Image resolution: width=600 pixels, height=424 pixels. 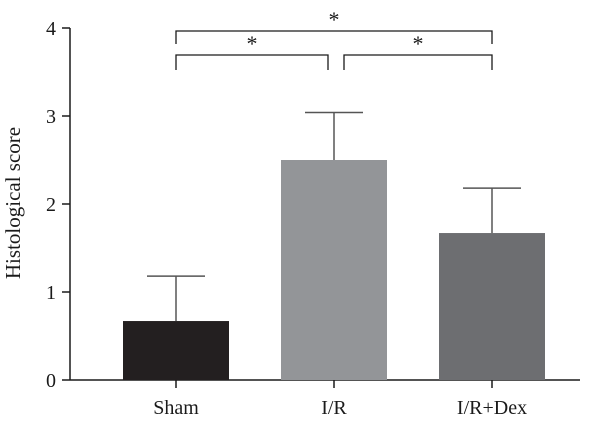 I want to click on x-tick-label: I/R+Dex, so click(x=492, y=408).